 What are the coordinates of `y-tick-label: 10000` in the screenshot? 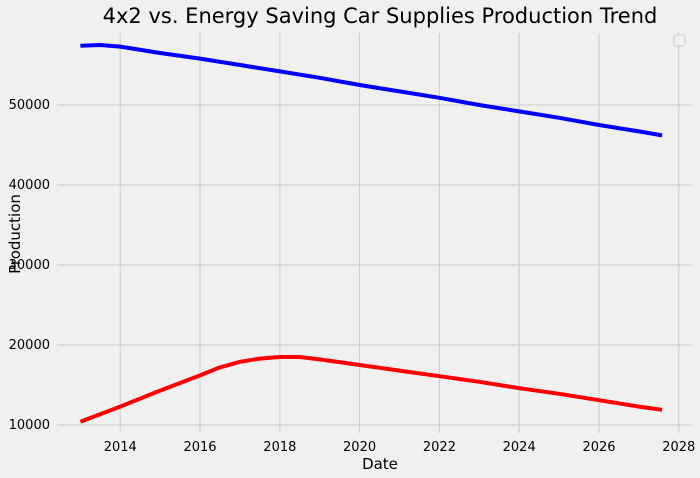 It's located at (29, 425).